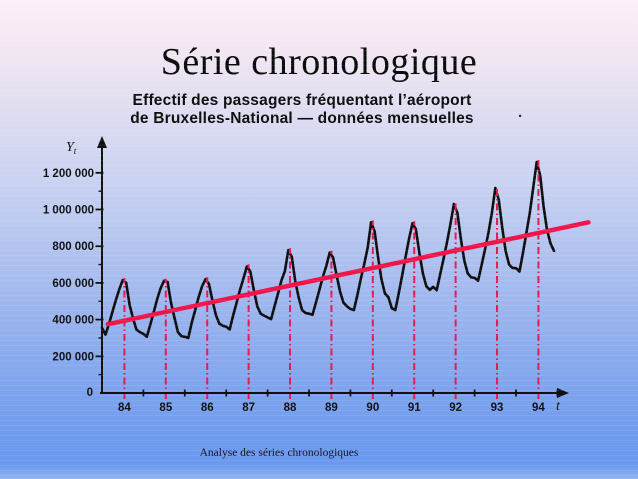 The height and width of the screenshot is (479, 638). I want to click on y-tick-label: 1 200 000, so click(68, 174).